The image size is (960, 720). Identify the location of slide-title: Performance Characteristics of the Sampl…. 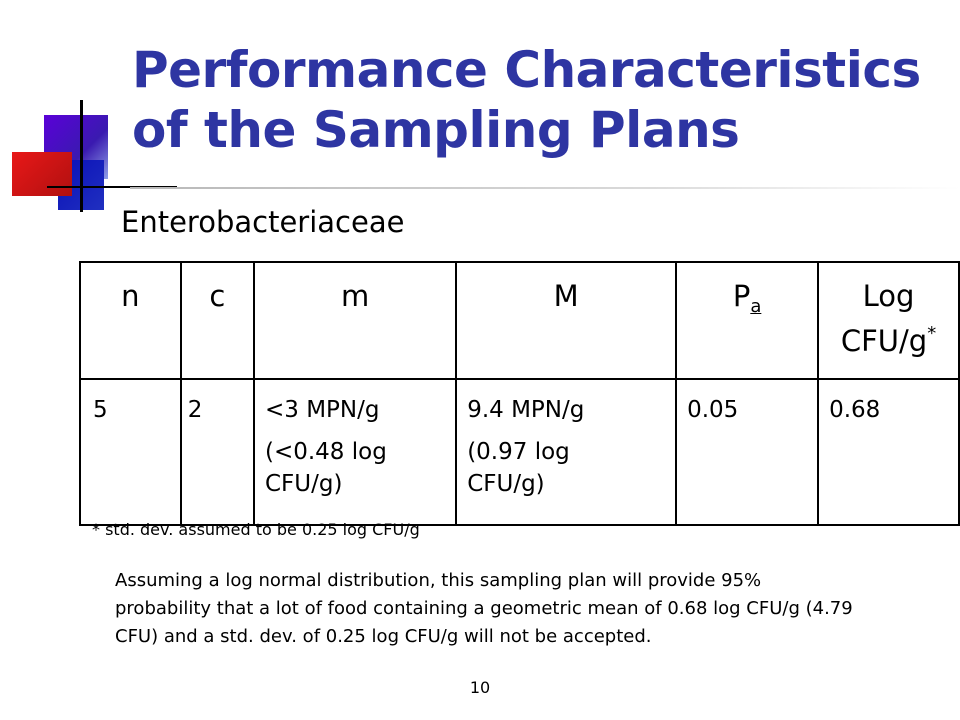
(526, 100).